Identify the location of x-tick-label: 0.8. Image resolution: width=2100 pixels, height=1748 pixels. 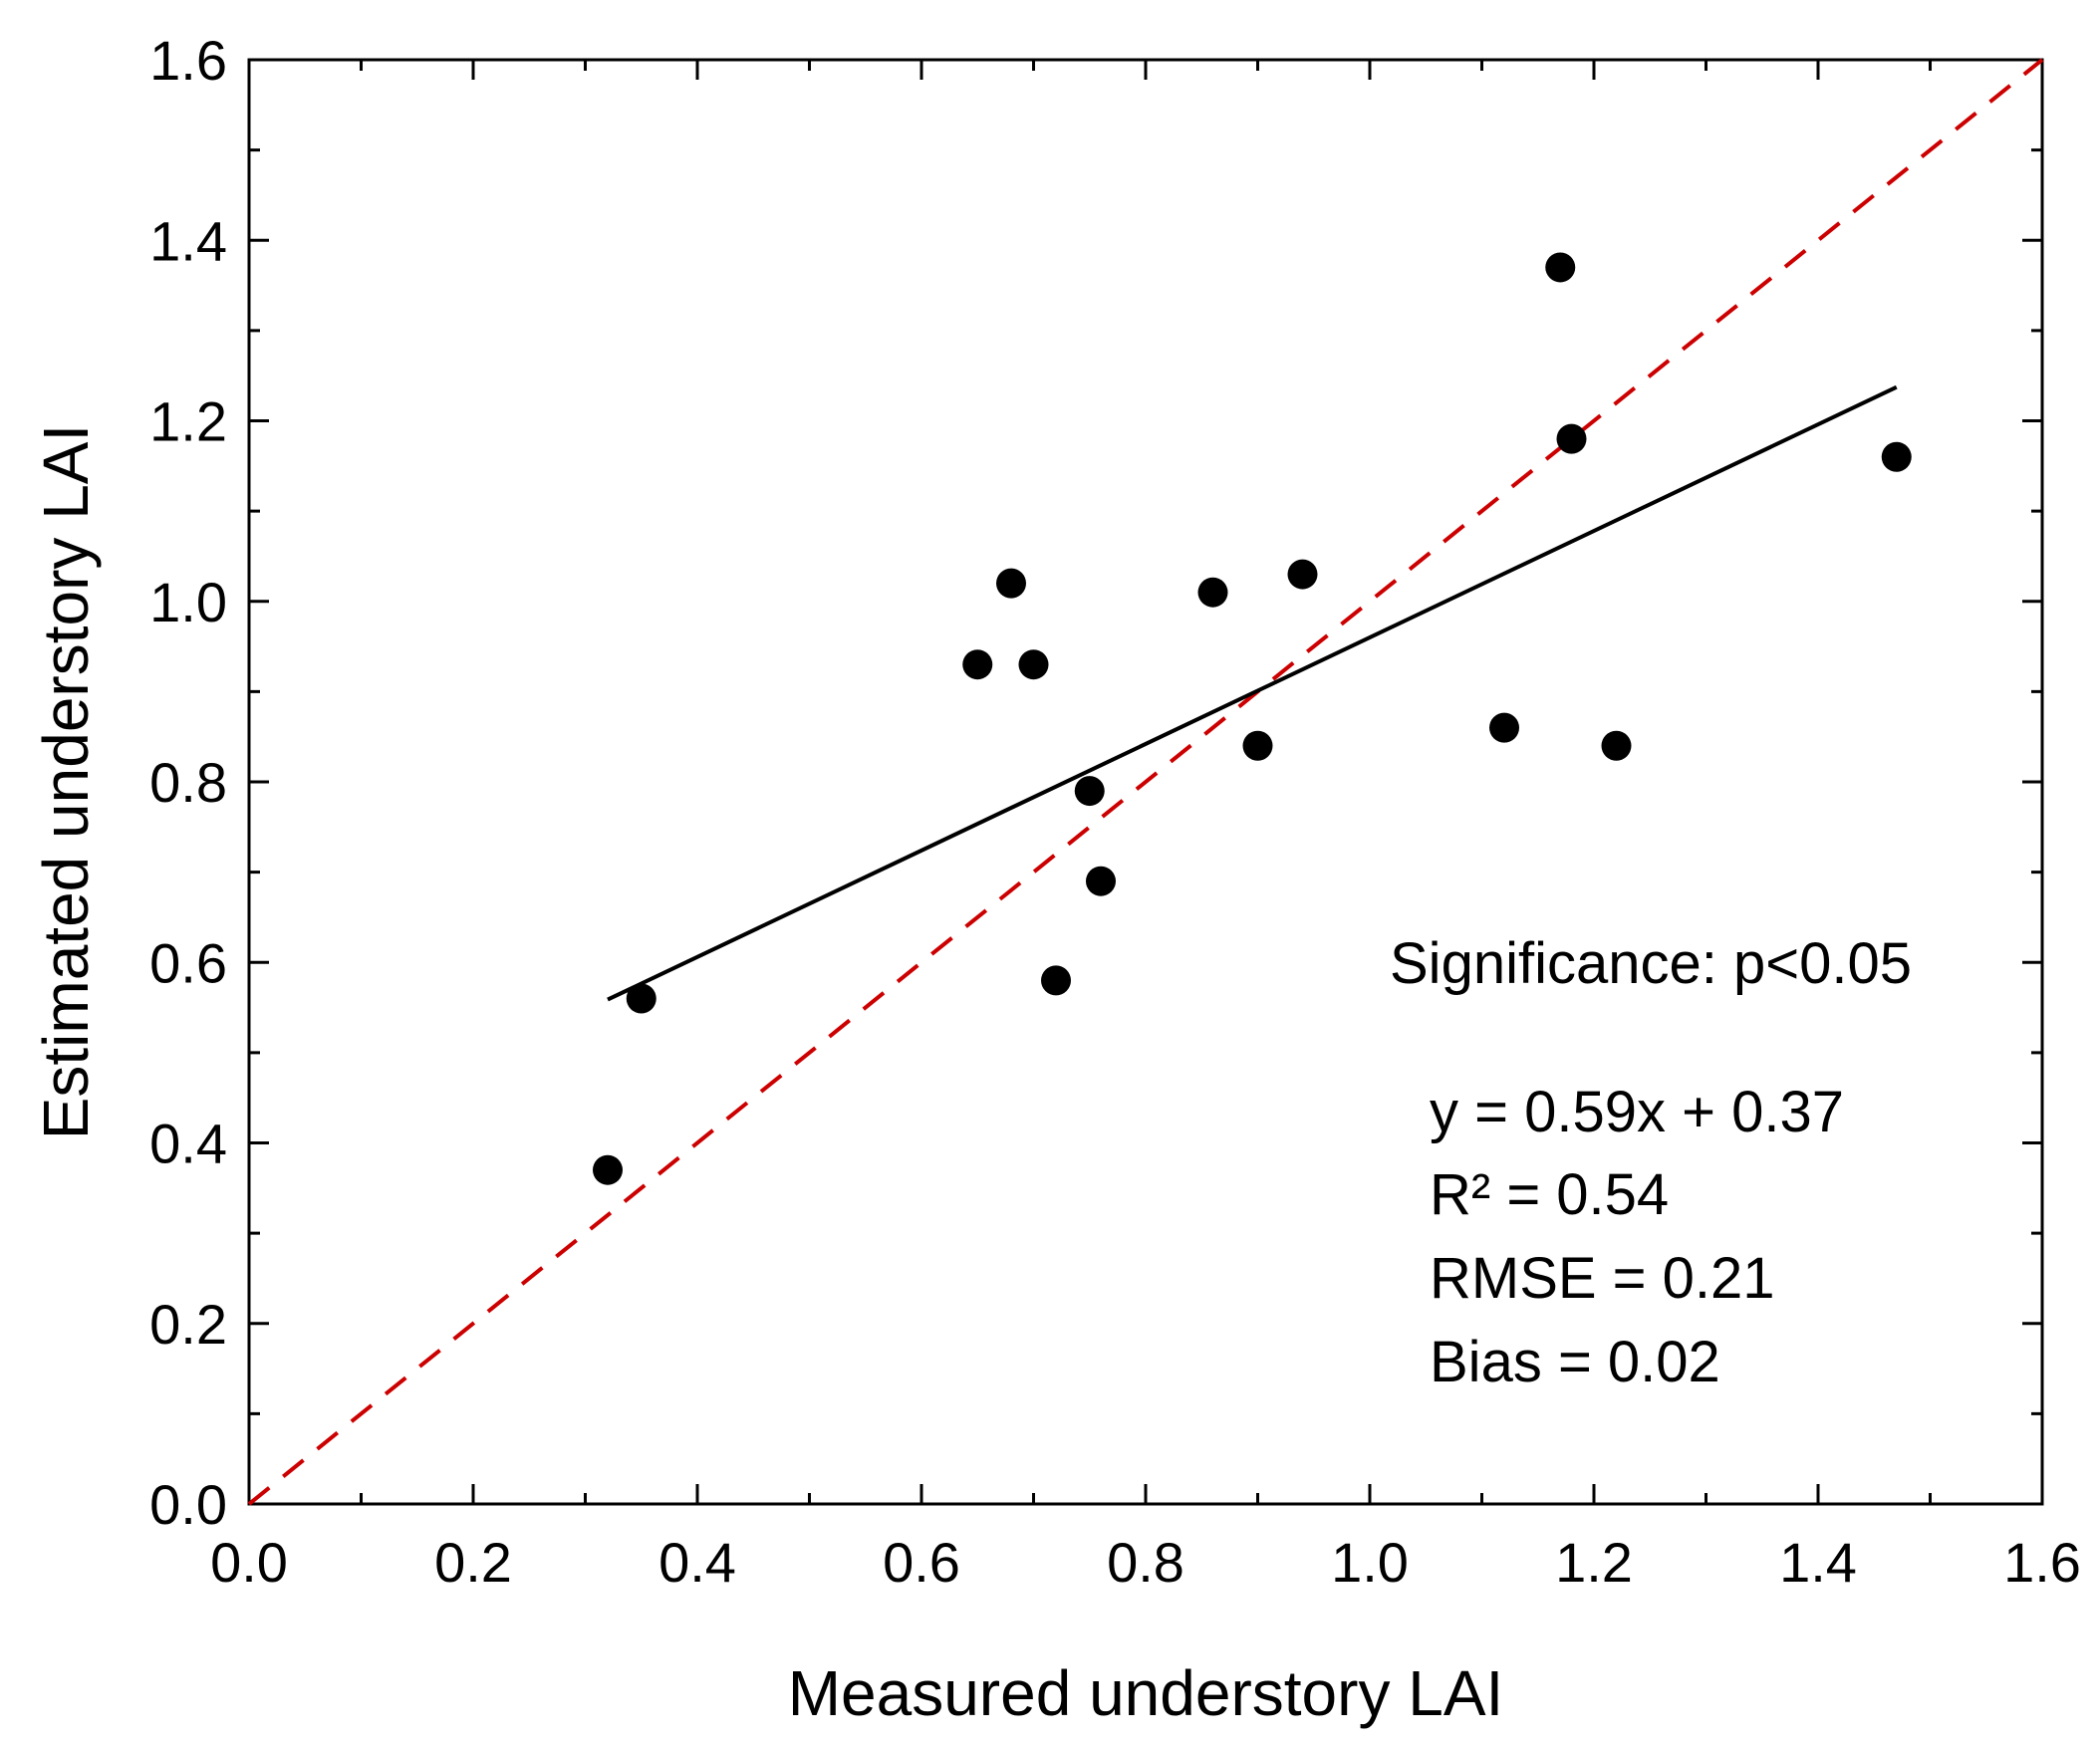
(1145, 1562).